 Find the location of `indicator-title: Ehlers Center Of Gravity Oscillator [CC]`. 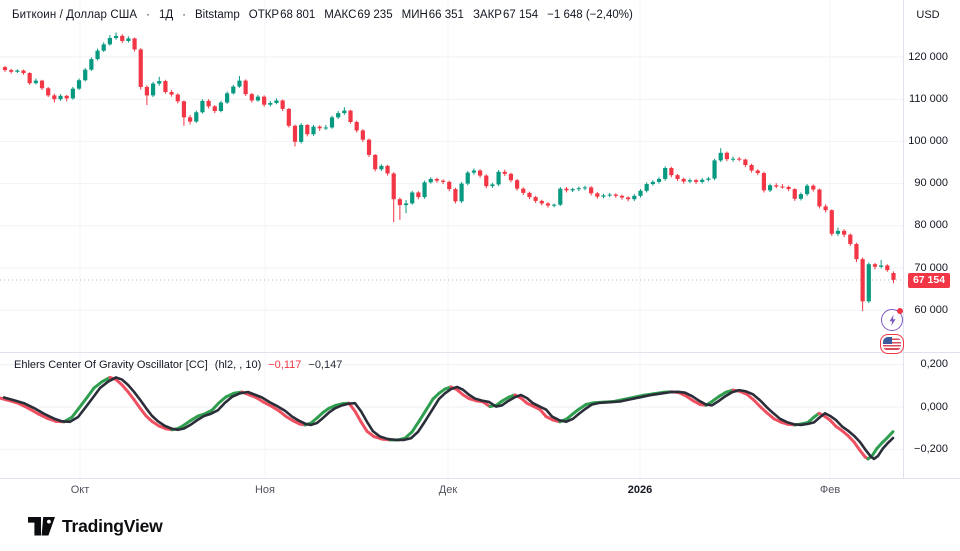

indicator-title: Ehlers Center Of Gravity Oscillator [CC] is located at coordinates (111, 365).